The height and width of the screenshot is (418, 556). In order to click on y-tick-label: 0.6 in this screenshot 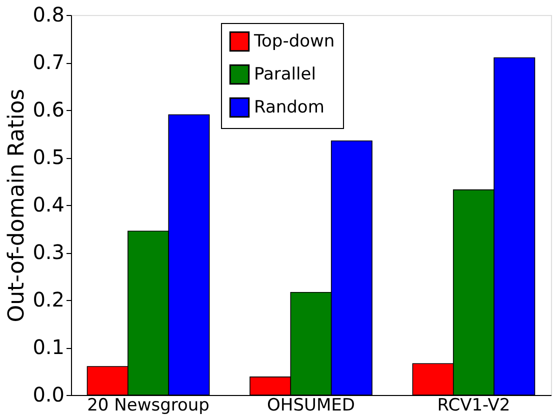, I will do `click(48, 110)`.